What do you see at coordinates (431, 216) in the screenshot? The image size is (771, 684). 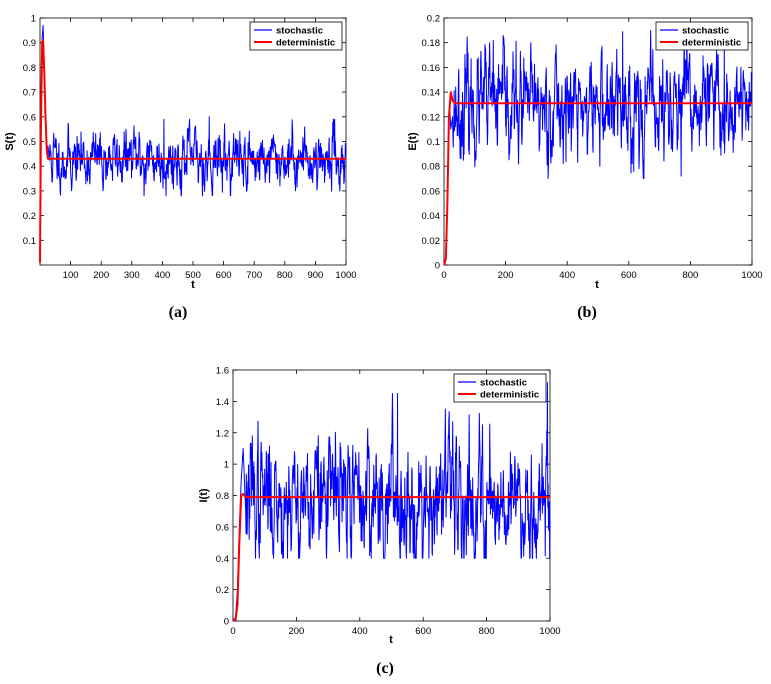 I see `y-tick-label: 0.04` at bounding box center [431, 216].